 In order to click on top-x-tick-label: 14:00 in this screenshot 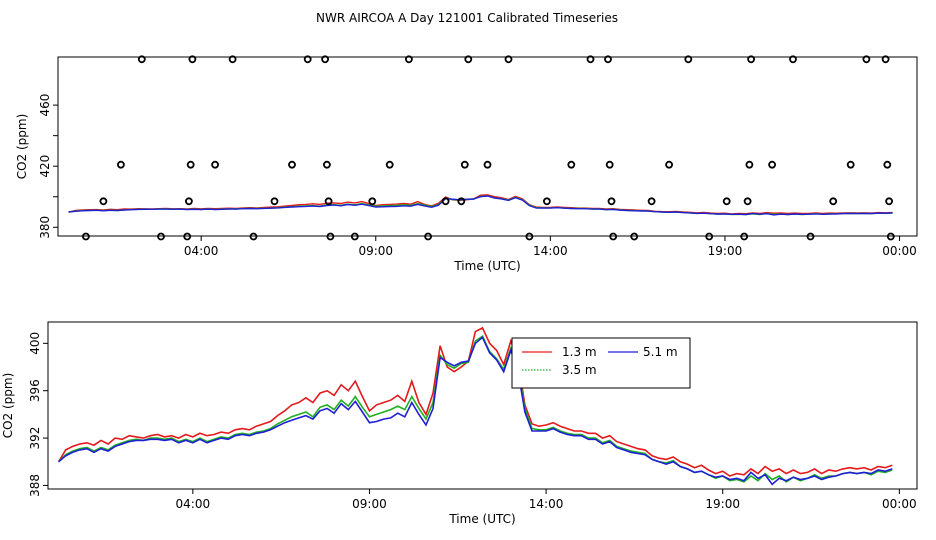, I will do `click(550, 251)`.